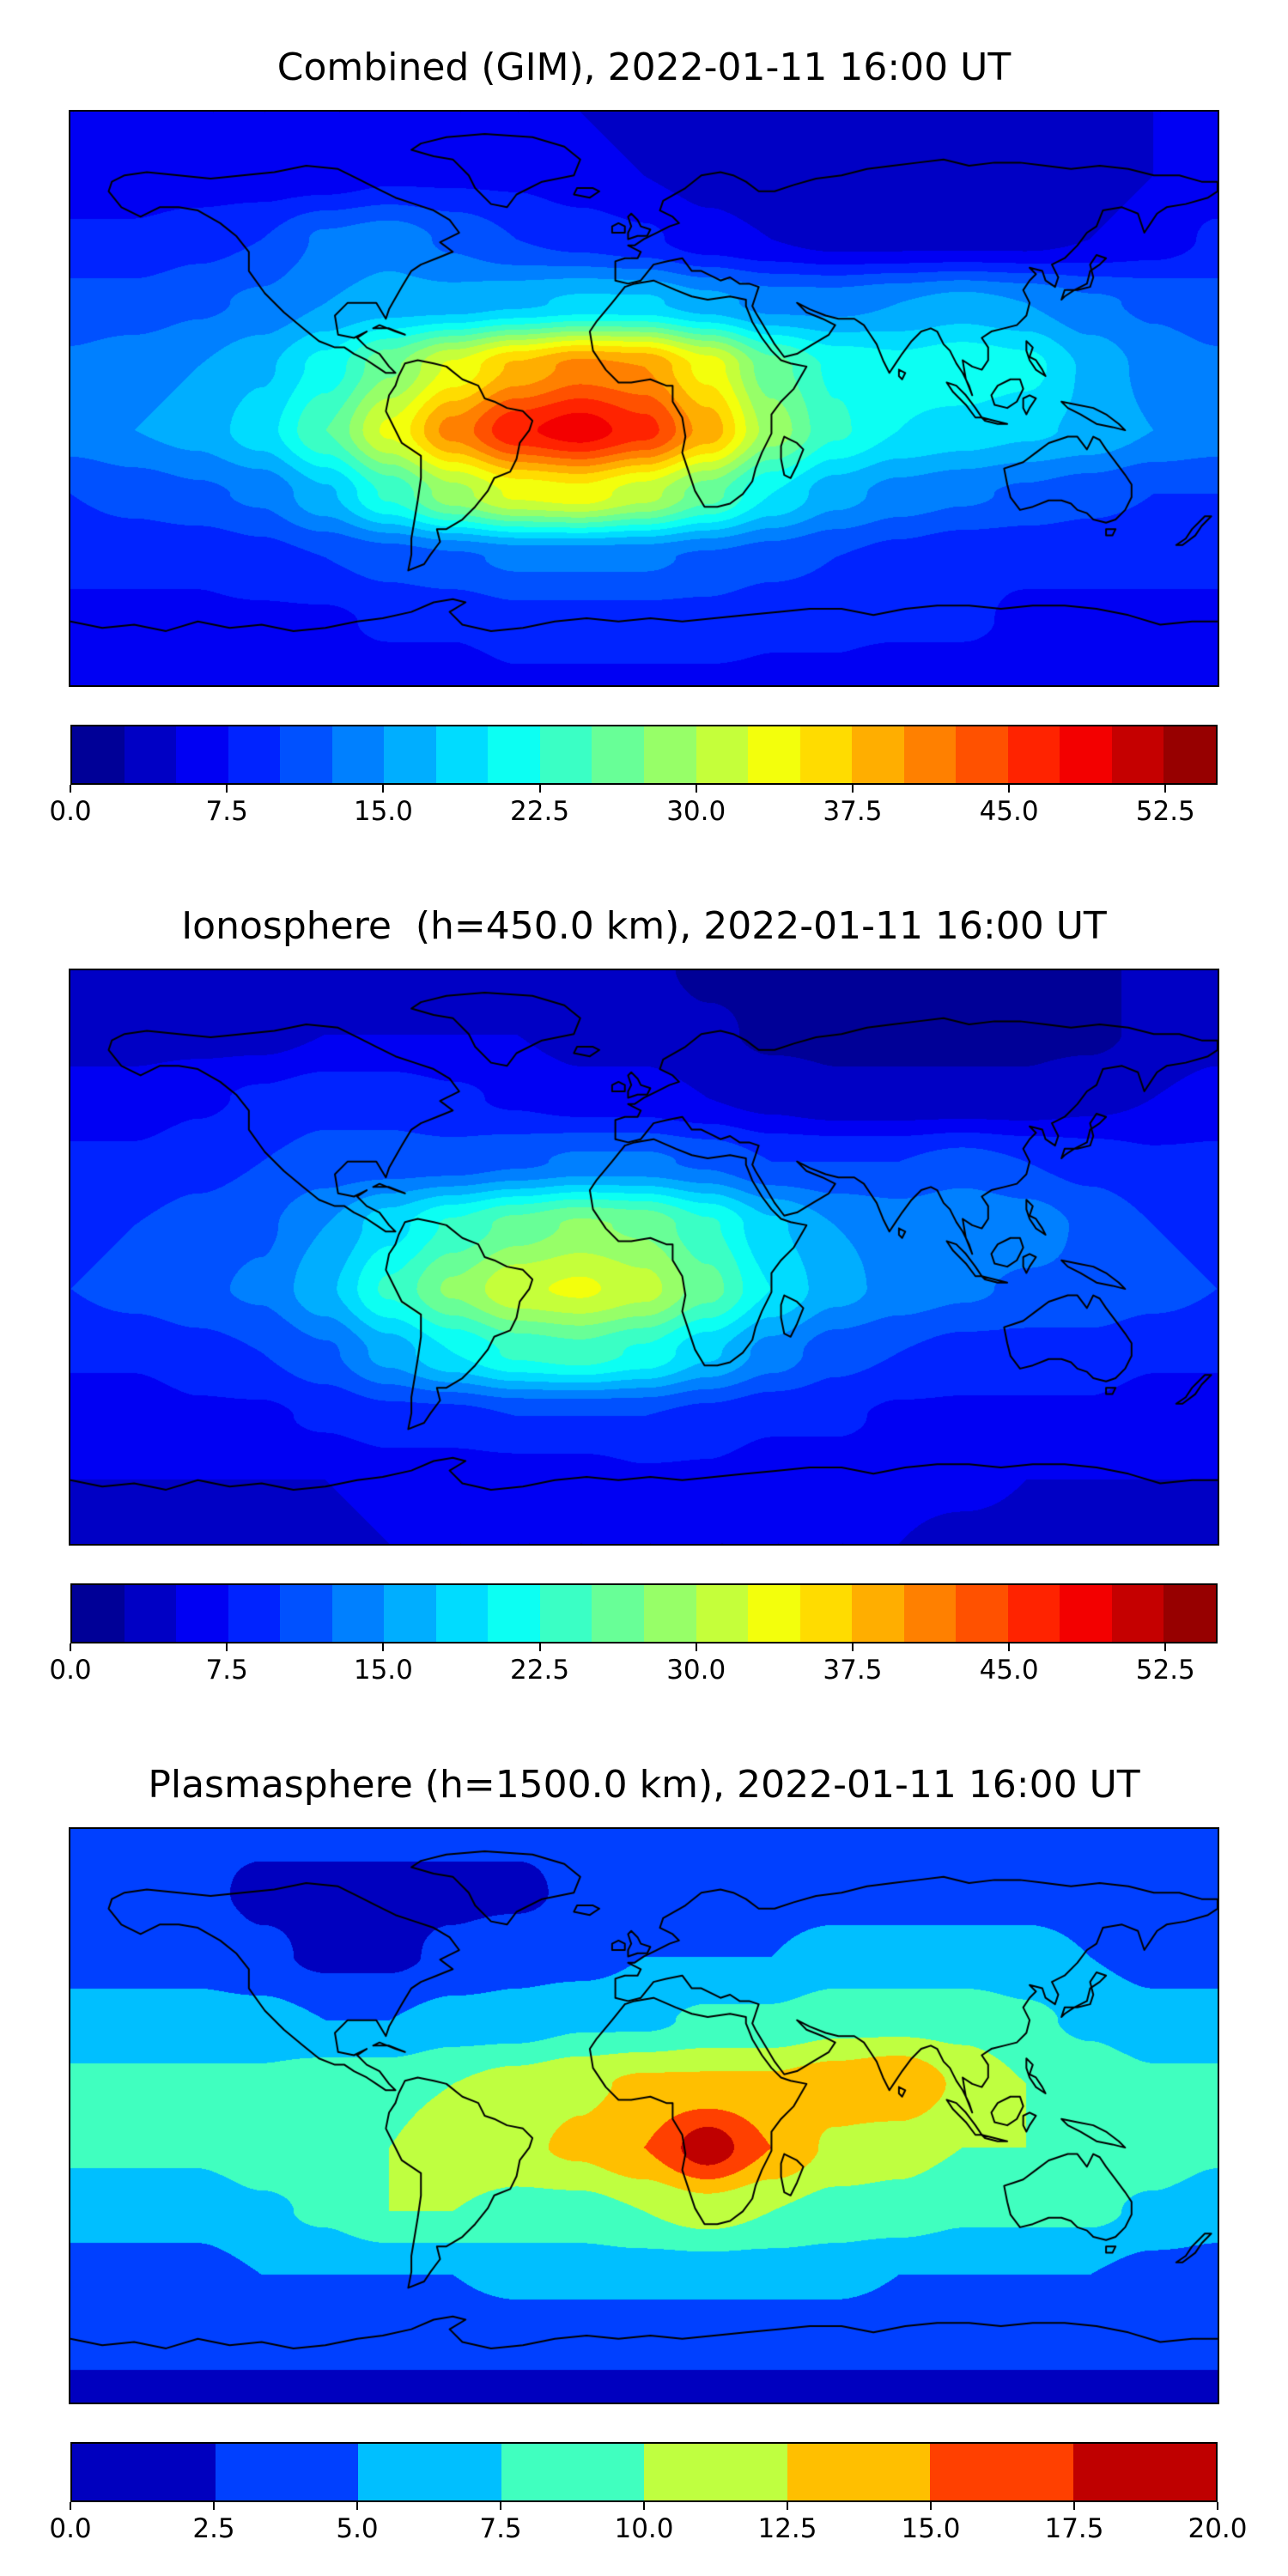 The width and height of the screenshot is (1288, 2576). I want to click on colorbar-ionosphere, so click(644, 1613).